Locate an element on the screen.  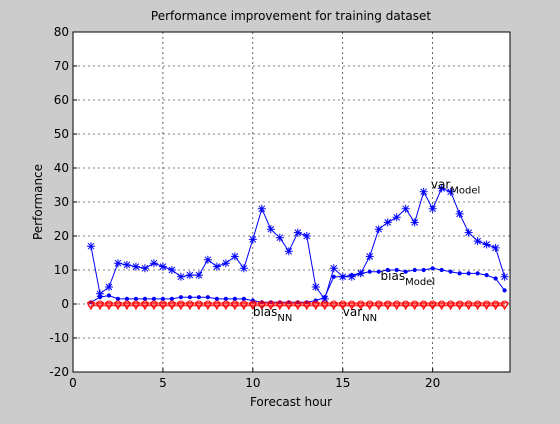
y-tick-label: 10 is located at coordinates (61, 270).